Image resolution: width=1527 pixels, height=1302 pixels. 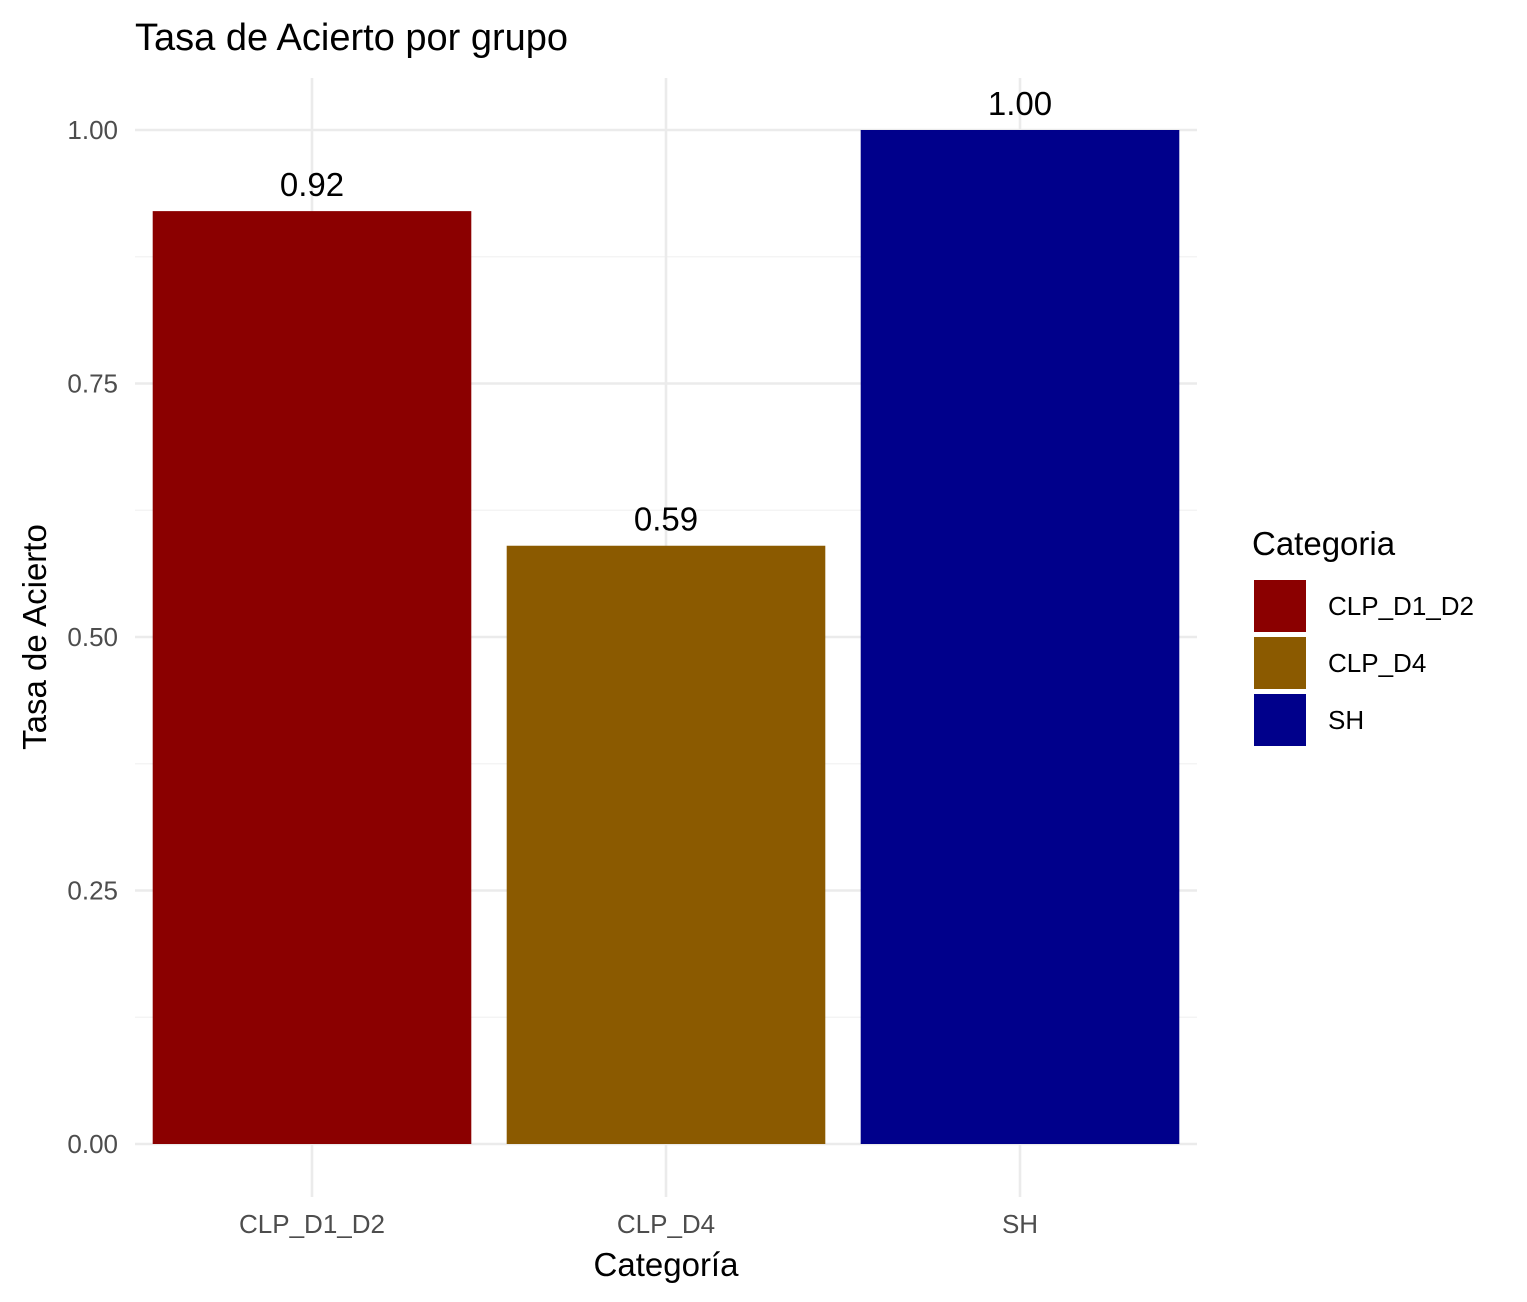 What do you see at coordinates (1020, 1224) in the screenshot?
I see `x-tick-label: SH` at bounding box center [1020, 1224].